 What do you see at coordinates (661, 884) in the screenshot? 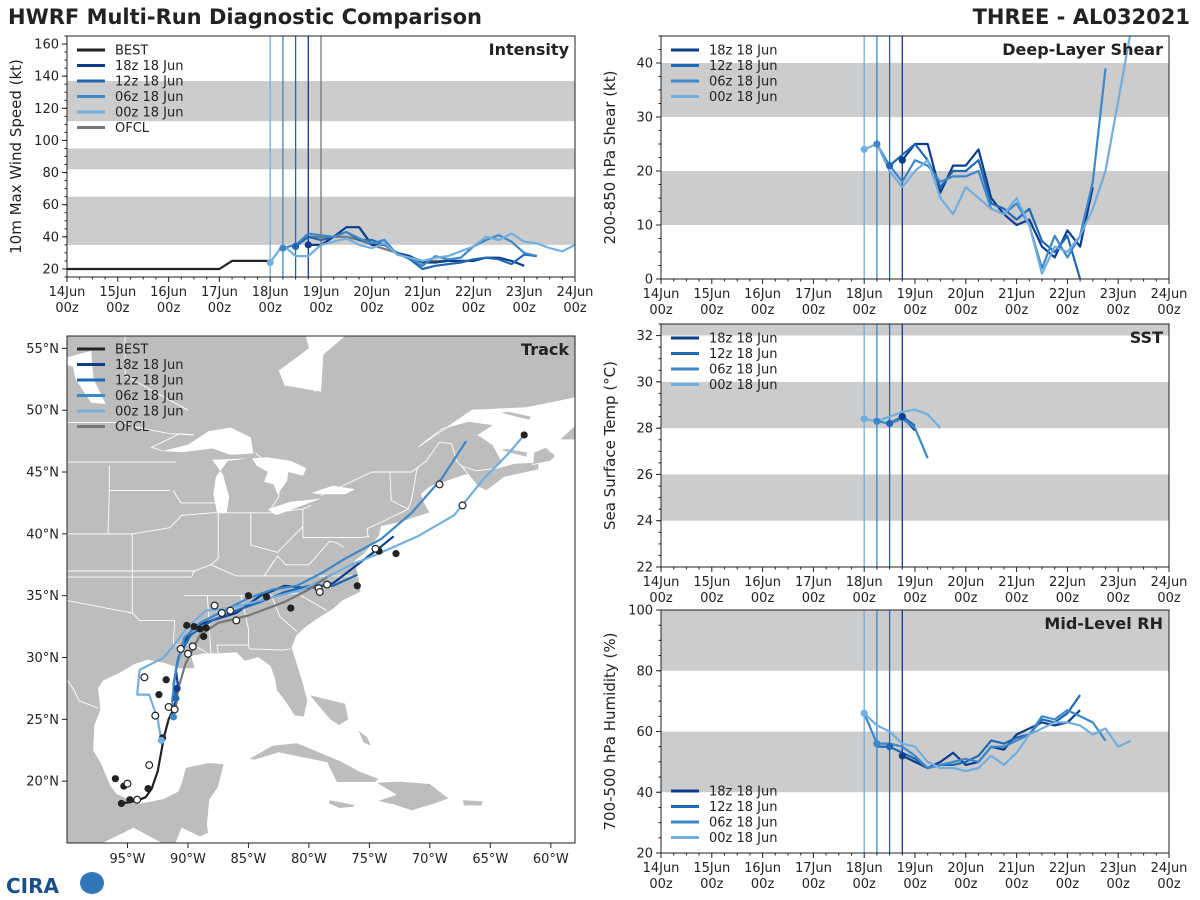
I see `rh-xtick-sublabel-0: 00z` at bounding box center [661, 884].